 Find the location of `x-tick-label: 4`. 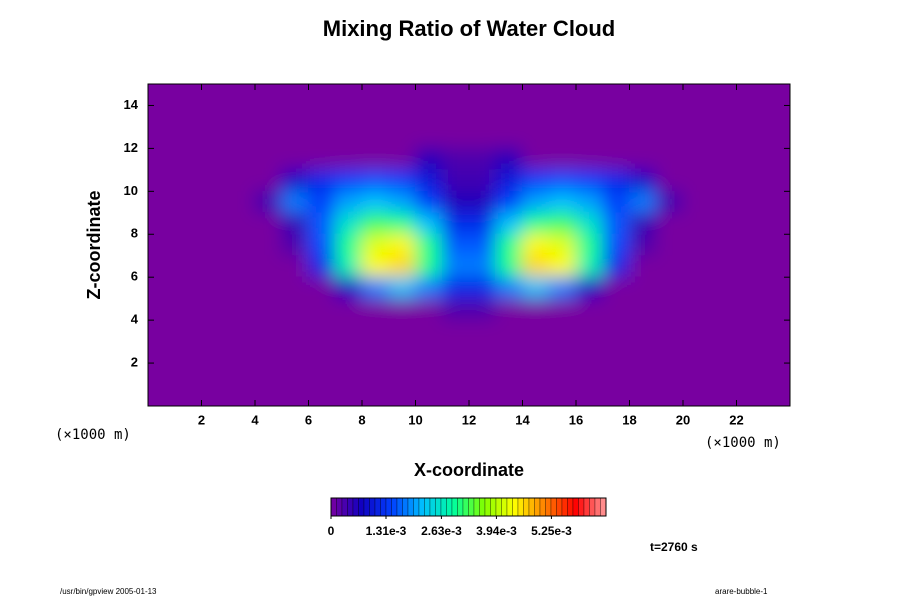

x-tick-label: 4 is located at coordinates (255, 419).